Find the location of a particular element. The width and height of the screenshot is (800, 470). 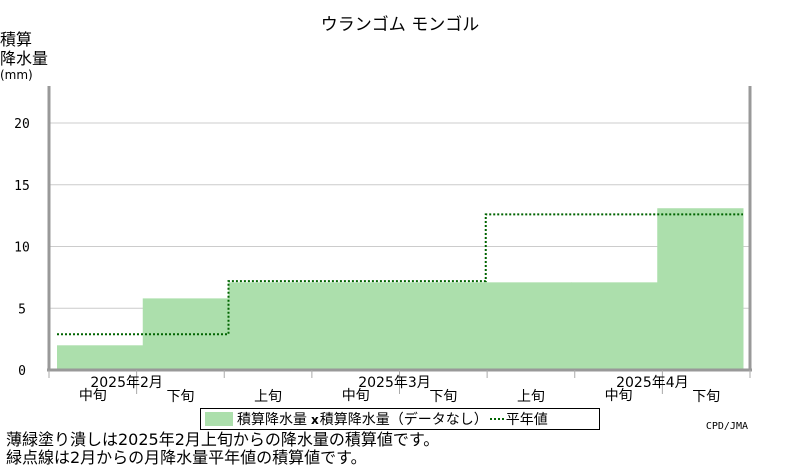

y-tick-label-15: 15 is located at coordinates (22, 186).